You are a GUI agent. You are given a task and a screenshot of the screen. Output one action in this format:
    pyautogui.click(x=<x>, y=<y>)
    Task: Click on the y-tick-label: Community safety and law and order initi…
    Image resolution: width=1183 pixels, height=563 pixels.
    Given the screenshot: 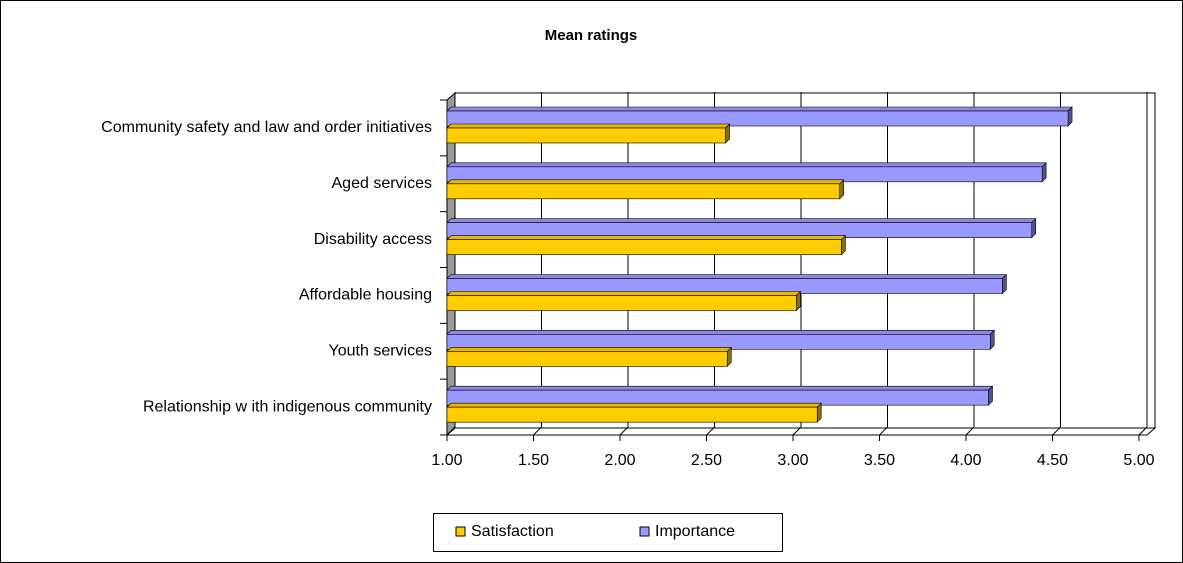 What is the action you would take?
    pyautogui.click(x=266, y=127)
    